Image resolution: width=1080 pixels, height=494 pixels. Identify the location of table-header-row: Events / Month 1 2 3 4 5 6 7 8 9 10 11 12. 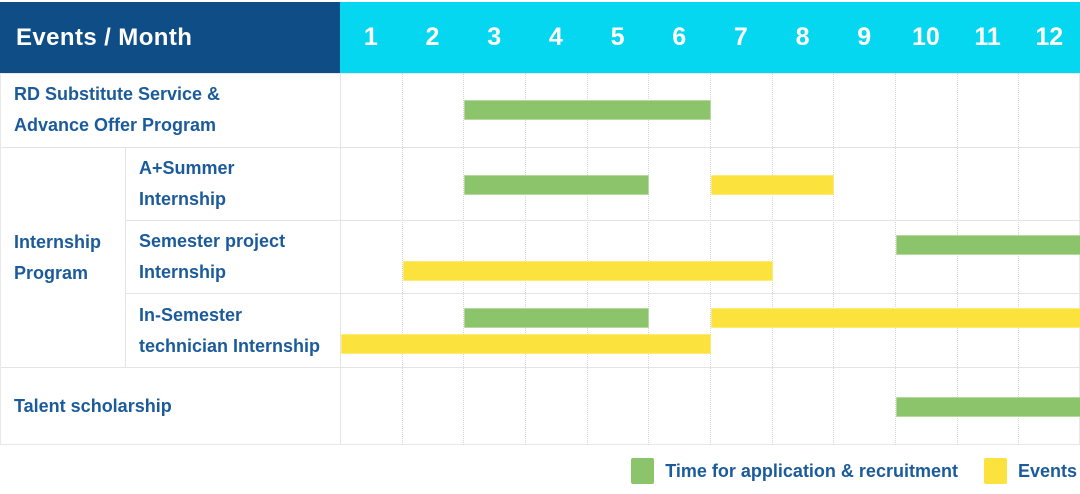
(540, 37).